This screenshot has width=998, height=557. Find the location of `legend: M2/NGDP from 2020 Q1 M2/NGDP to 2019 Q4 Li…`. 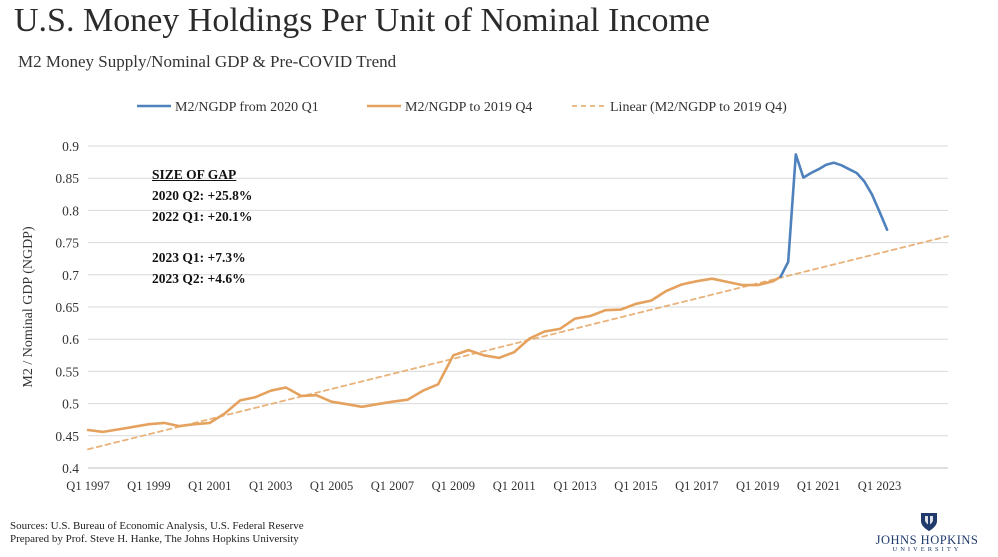

legend: M2/NGDP from 2020 Q1 M2/NGDP to 2019 Q4 Li… is located at coordinates (462, 107).